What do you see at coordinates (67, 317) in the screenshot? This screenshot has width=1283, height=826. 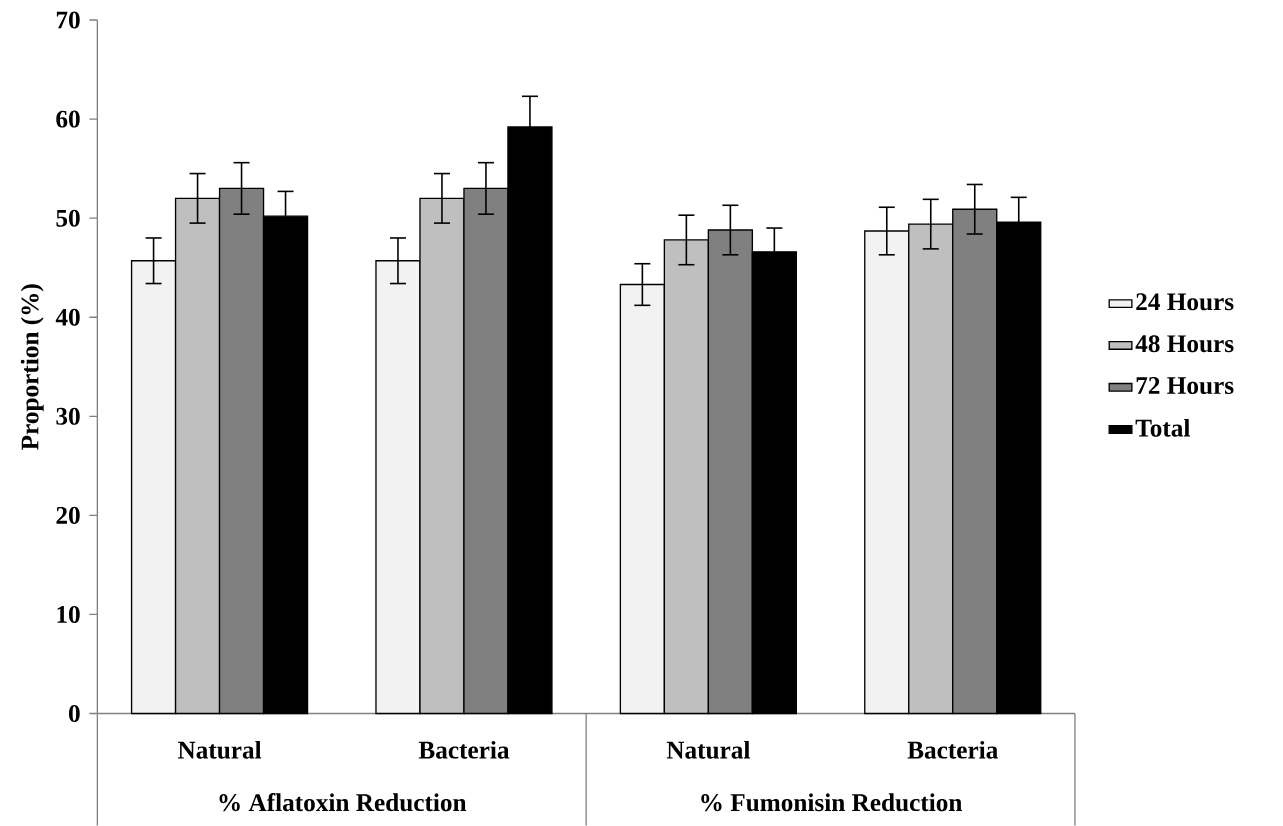 I see `y-tick-label: 40` at bounding box center [67, 317].